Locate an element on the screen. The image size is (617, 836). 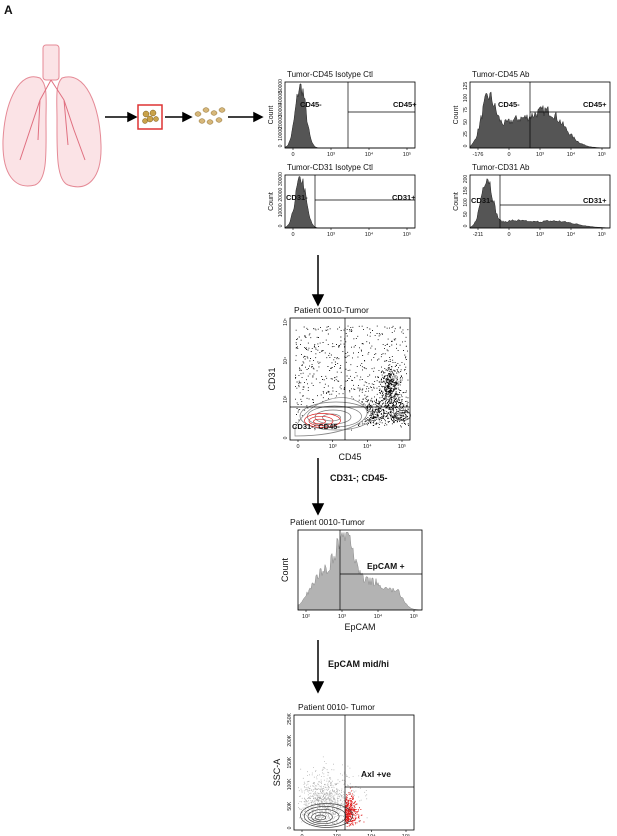
gating-step: CD31-; CD45- is located at coordinates (359, 478).